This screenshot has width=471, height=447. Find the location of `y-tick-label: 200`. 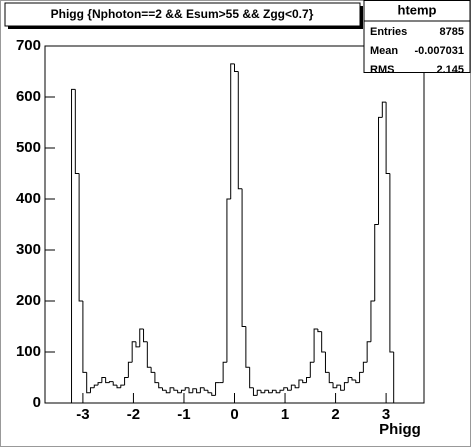

y-tick-label: 200 is located at coordinates (28, 300).